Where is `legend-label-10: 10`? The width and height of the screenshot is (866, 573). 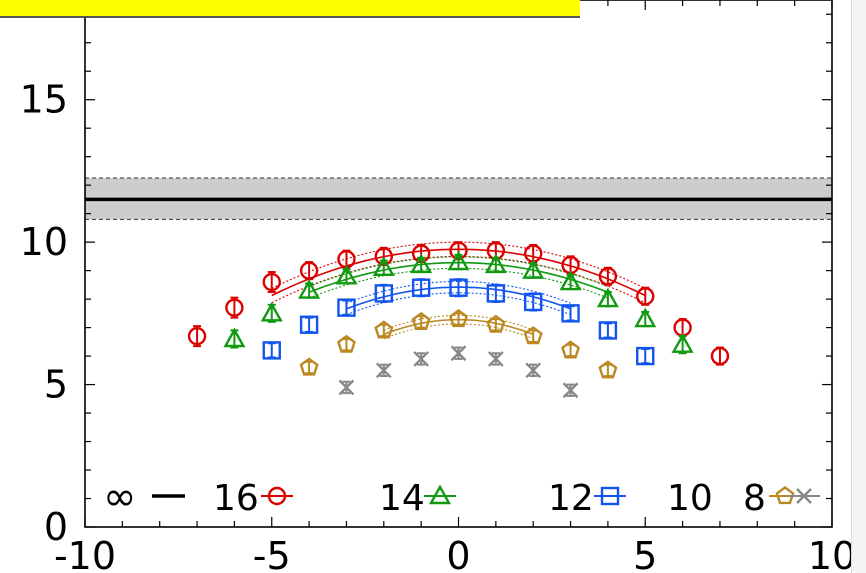 legend-label-10: 10 is located at coordinates (690, 498).